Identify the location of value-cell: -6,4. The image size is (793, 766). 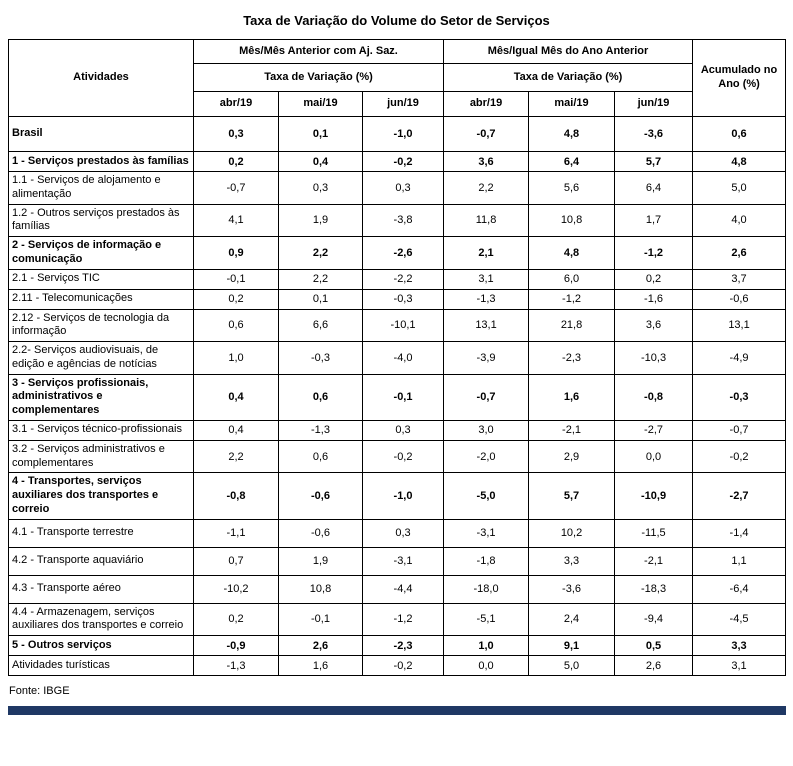
(739, 589).